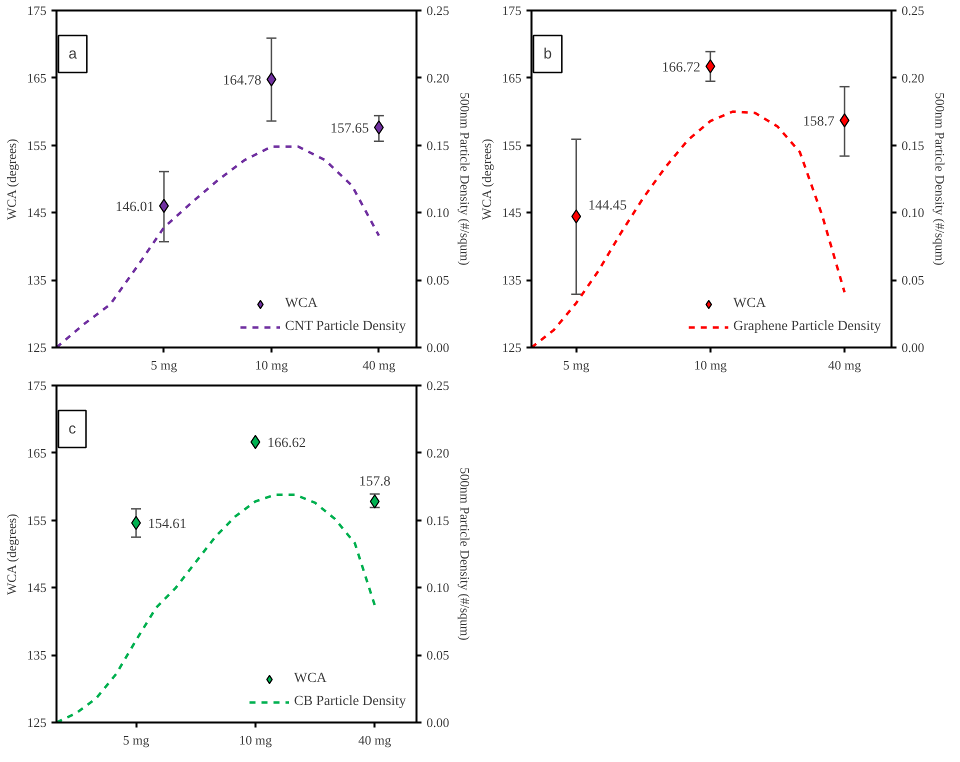 This screenshot has width=960, height=762. What do you see at coordinates (350, 702) in the screenshot?
I see `legend-label: CB Particle Density` at bounding box center [350, 702].